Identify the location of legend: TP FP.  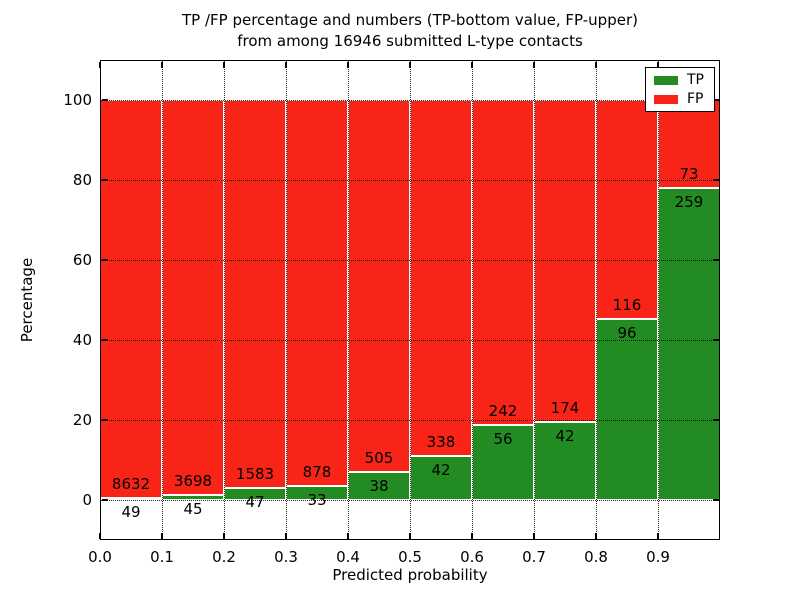
(680, 89).